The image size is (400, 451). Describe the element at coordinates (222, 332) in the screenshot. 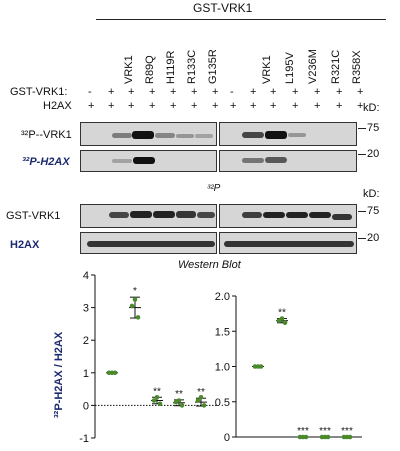

I see `y-tick-label: 1.5` at that location.